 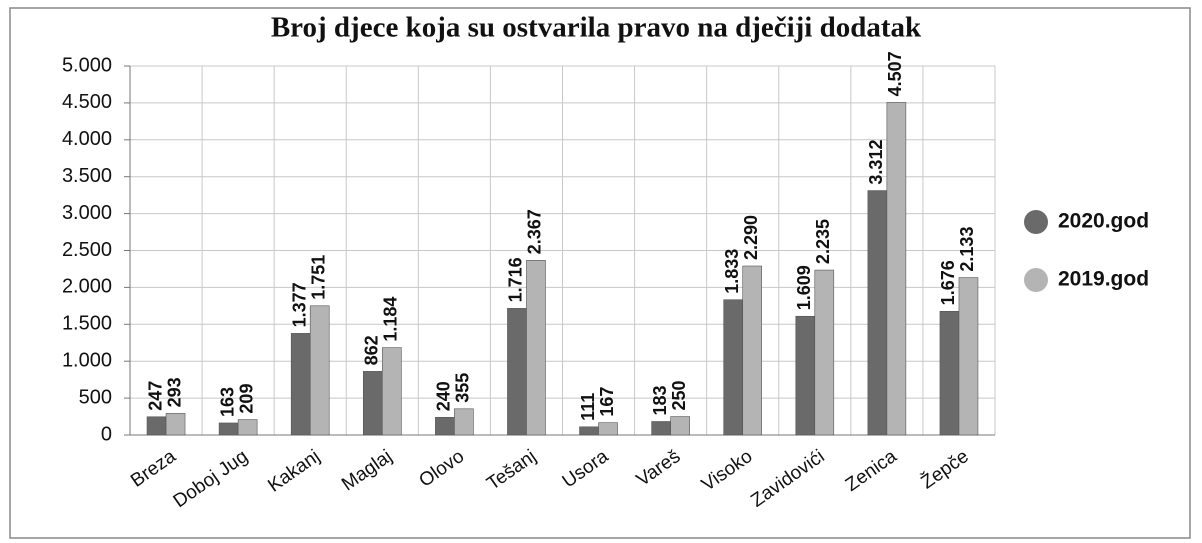 What do you see at coordinates (95, 397) in the screenshot?
I see `y-tick-label: 500` at bounding box center [95, 397].